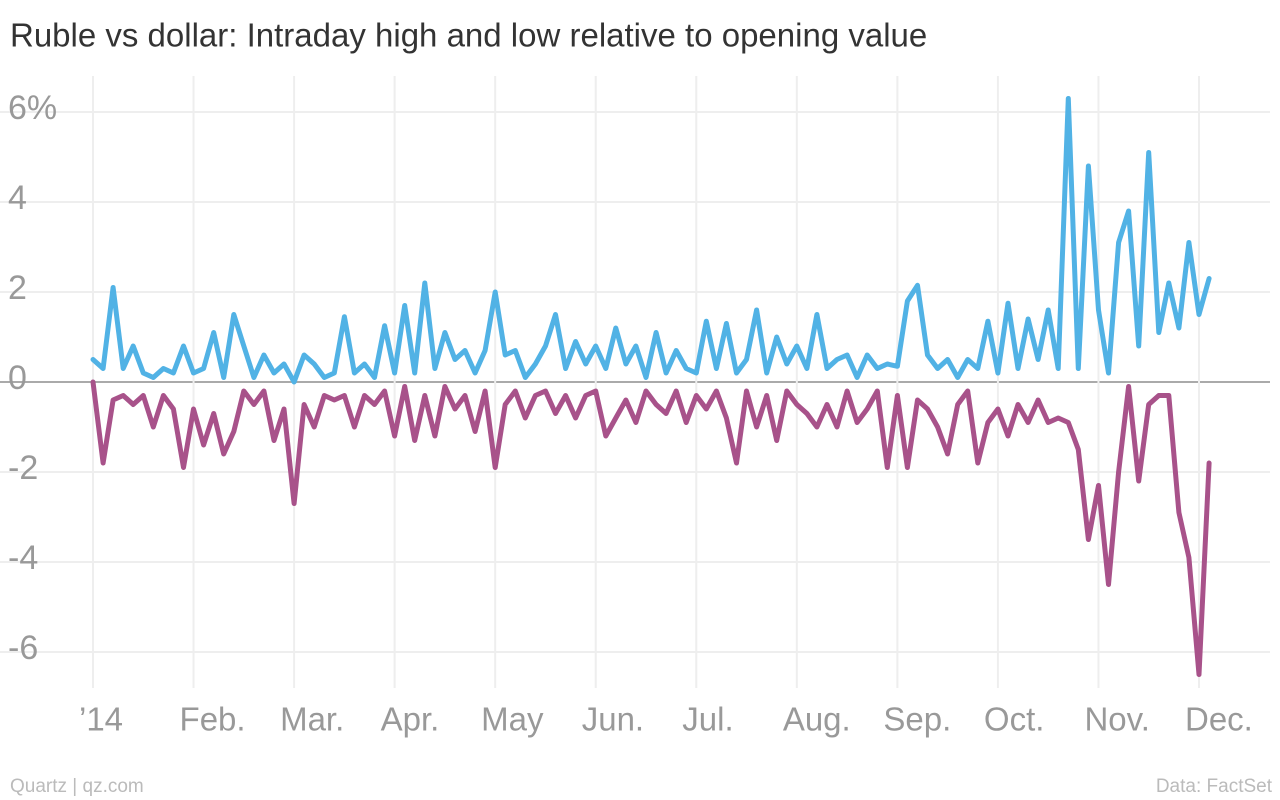 The image size is (1280, 800). I want to click on x-tick-label: Dec., so click(1219, 719).